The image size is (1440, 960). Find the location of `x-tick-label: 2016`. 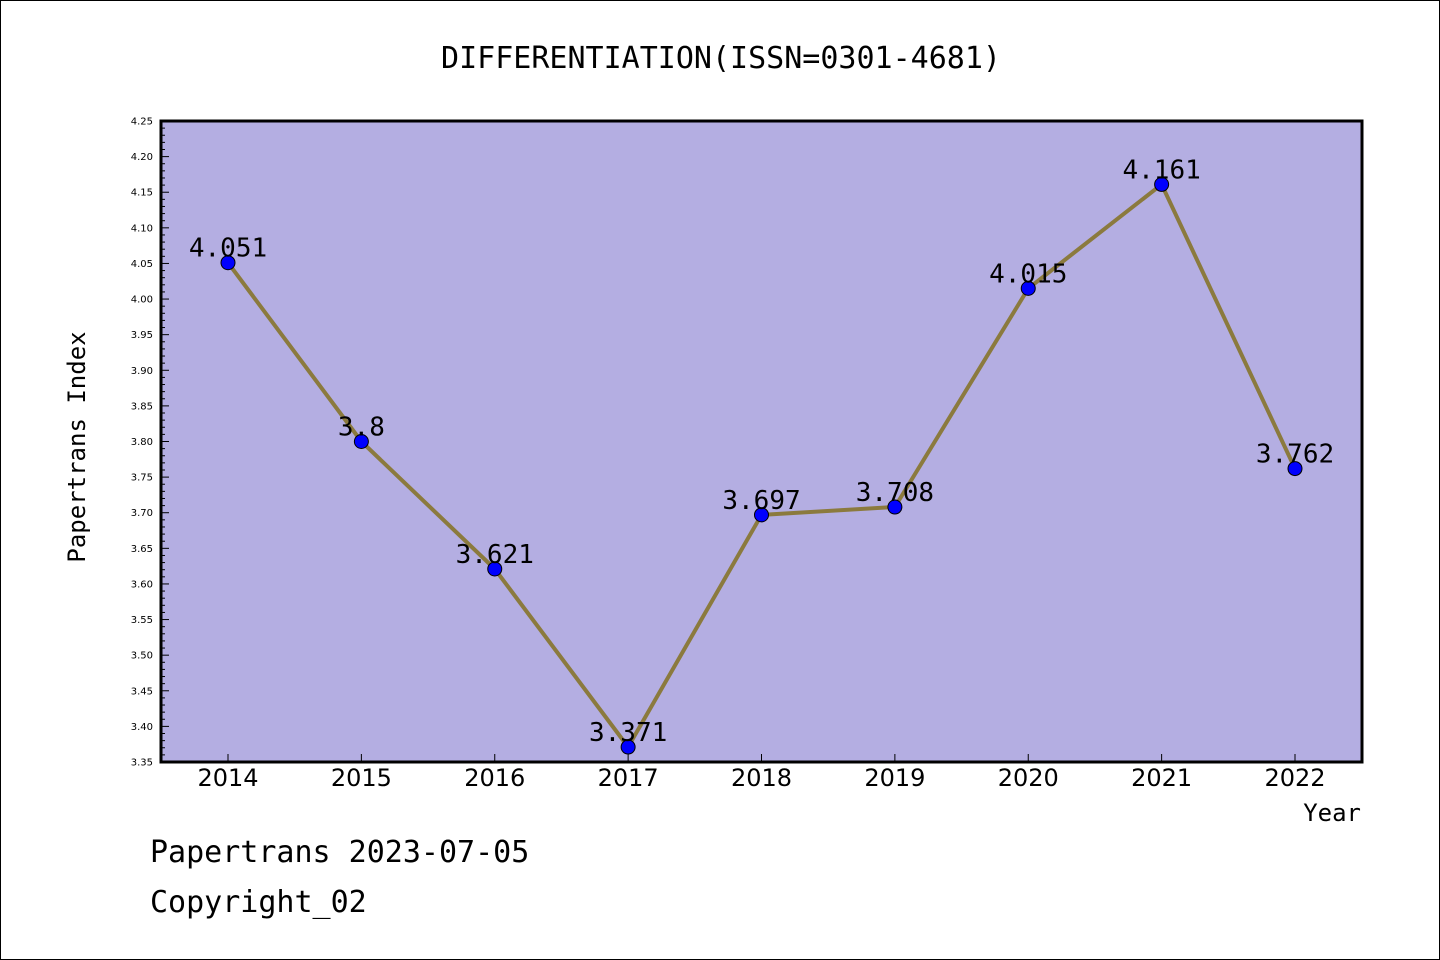

x-tick-label: 2016 is located at coordinates (494, 778).